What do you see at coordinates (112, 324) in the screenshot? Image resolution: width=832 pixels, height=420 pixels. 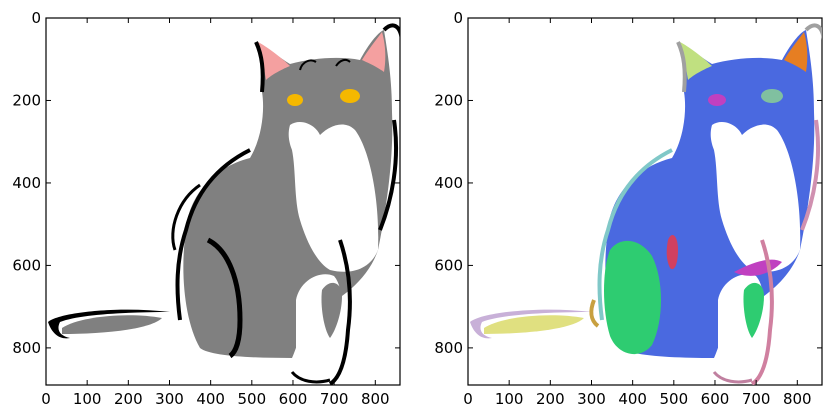 I see `left-tail` at bounding box center [112, 324].